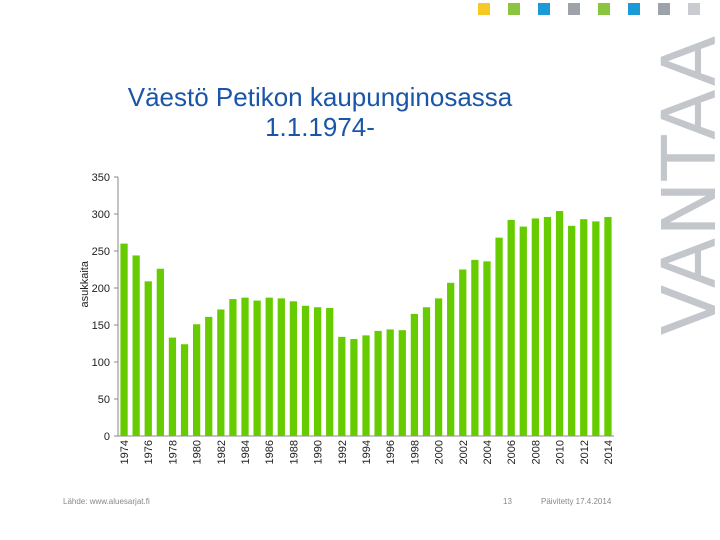 Image resolution: width=720 pixels, height=540 pixels. Describe the element at coordinates (561, 452) in the screenshot. I see `x-tick-label: 2010` at that location.